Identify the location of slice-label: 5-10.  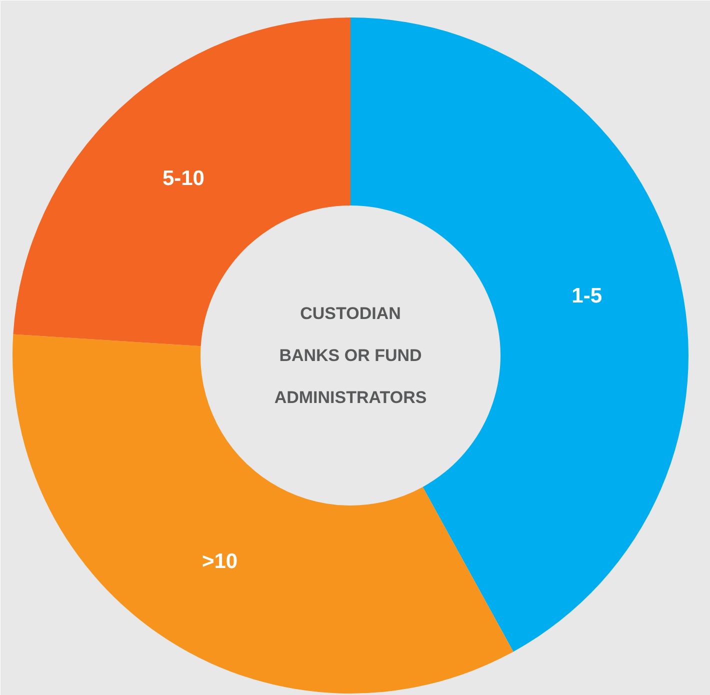
(183, 178).